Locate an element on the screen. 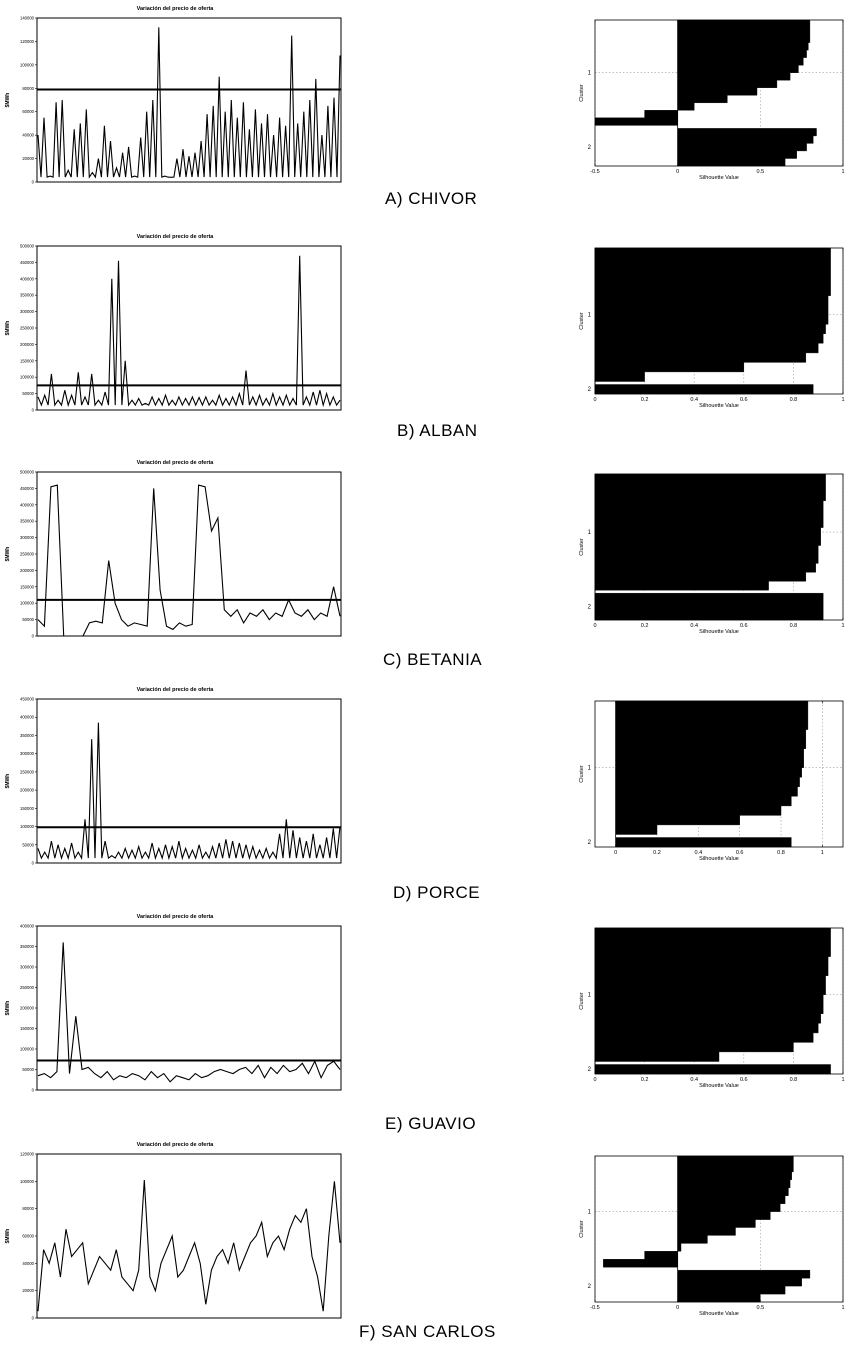 Image resolution: width=851 pixels, height=1360 pixels. y-tick-label: 40000 is located at coordinates (28, 135).